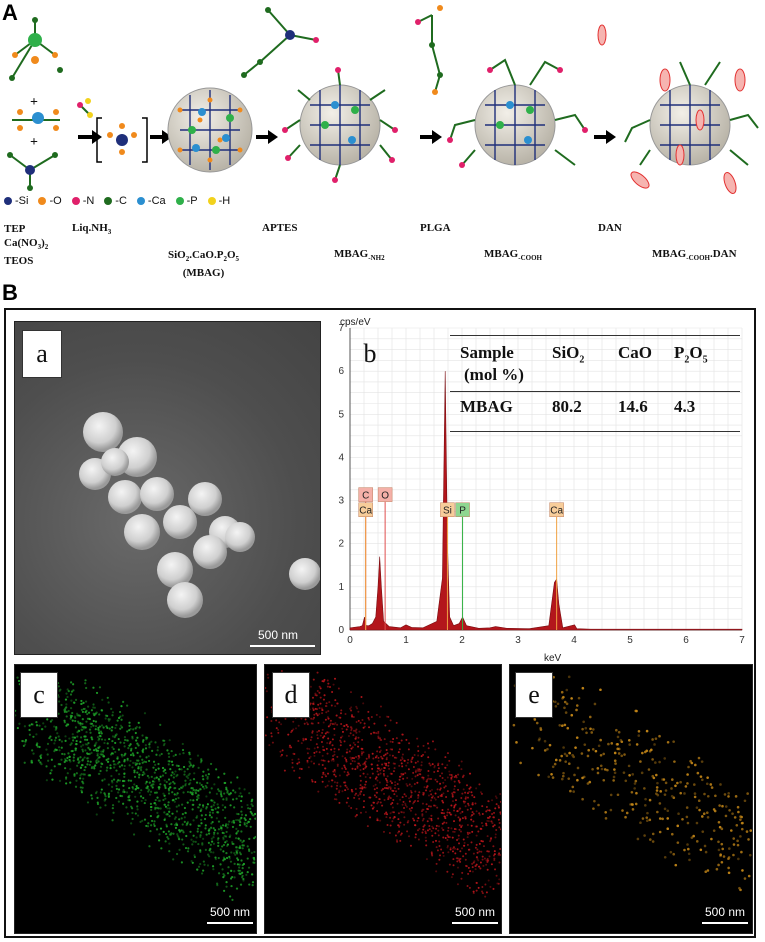 This screenshot has width=765, height=942. What do you see at coordinates (534, 695) in the screenshot?
I see `sublabel-e: e` at bounding box center [534, 695].